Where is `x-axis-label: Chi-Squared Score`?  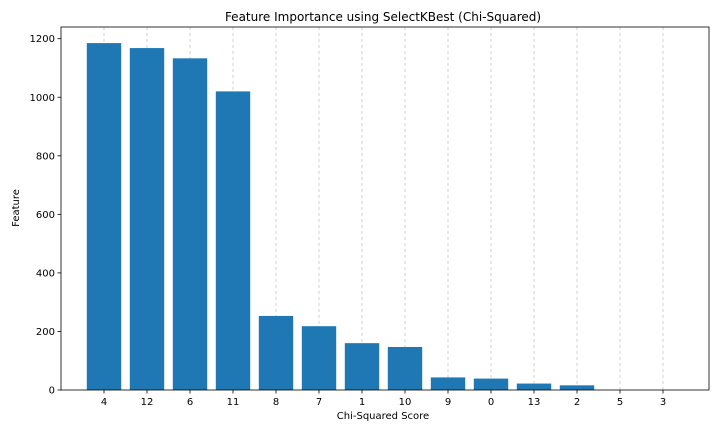 x-axis-label: Chi-Squared Score is located at coordinates (383, 416).